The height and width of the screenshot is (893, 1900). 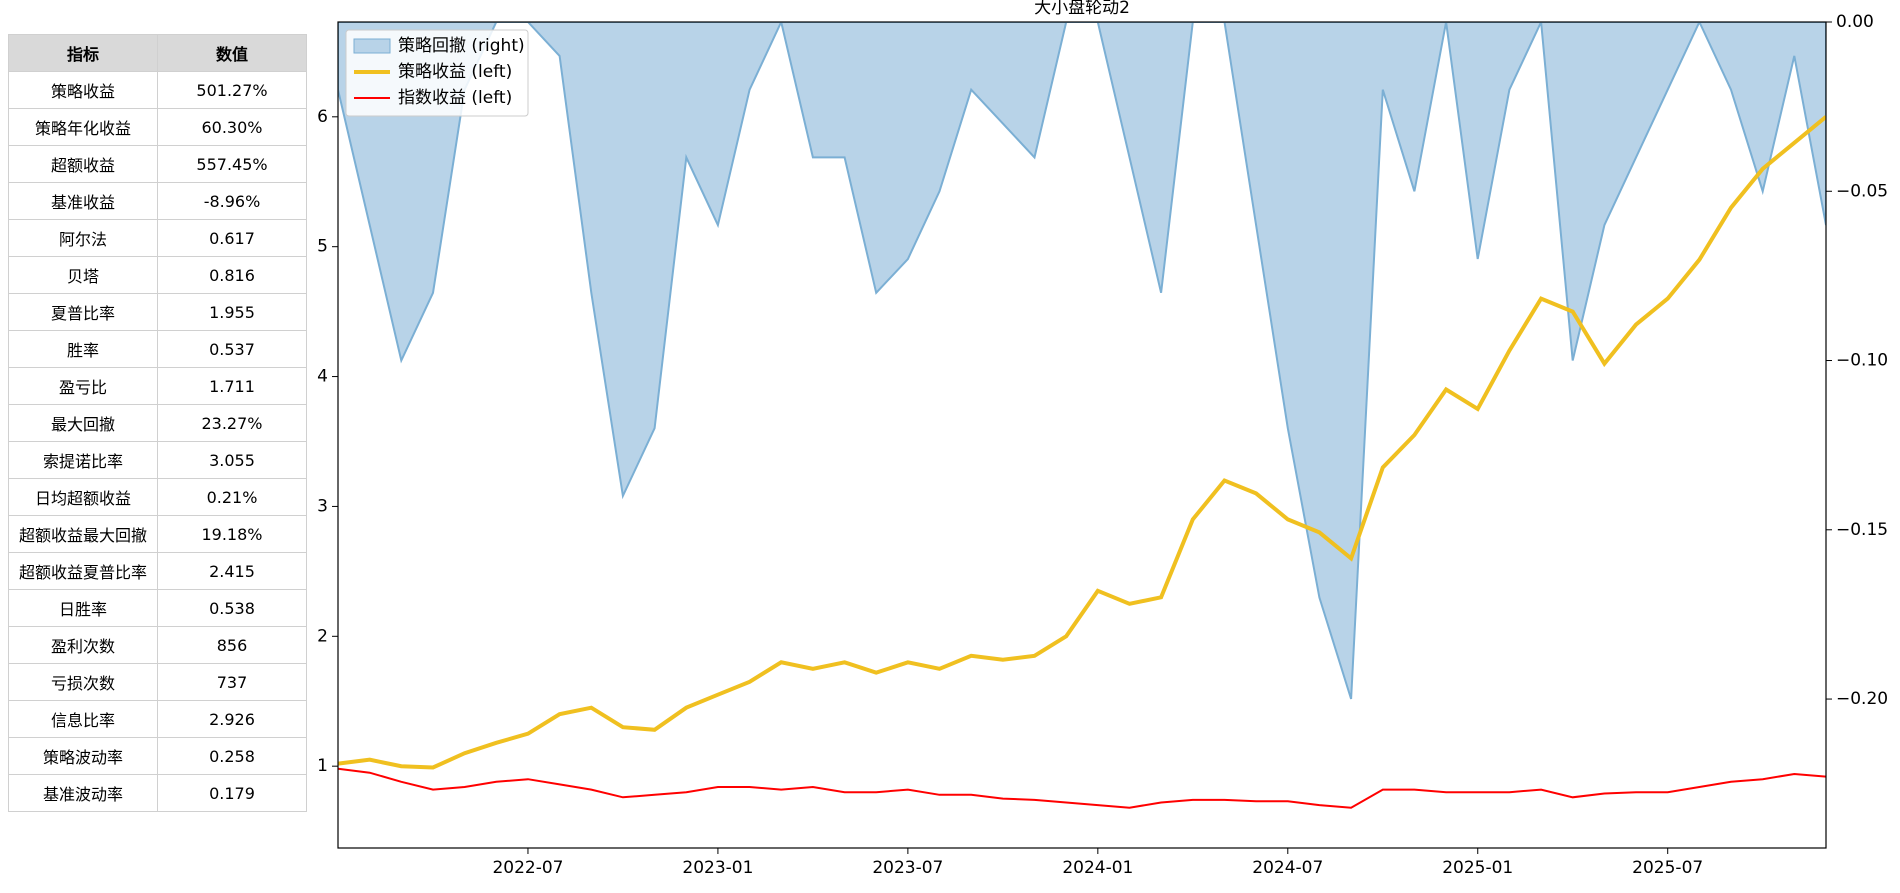 What do you see at coordinates (1862, 361) in the screenshot?
I see `y2-tick-label: −0.10` at bounding box center [1862, 361].